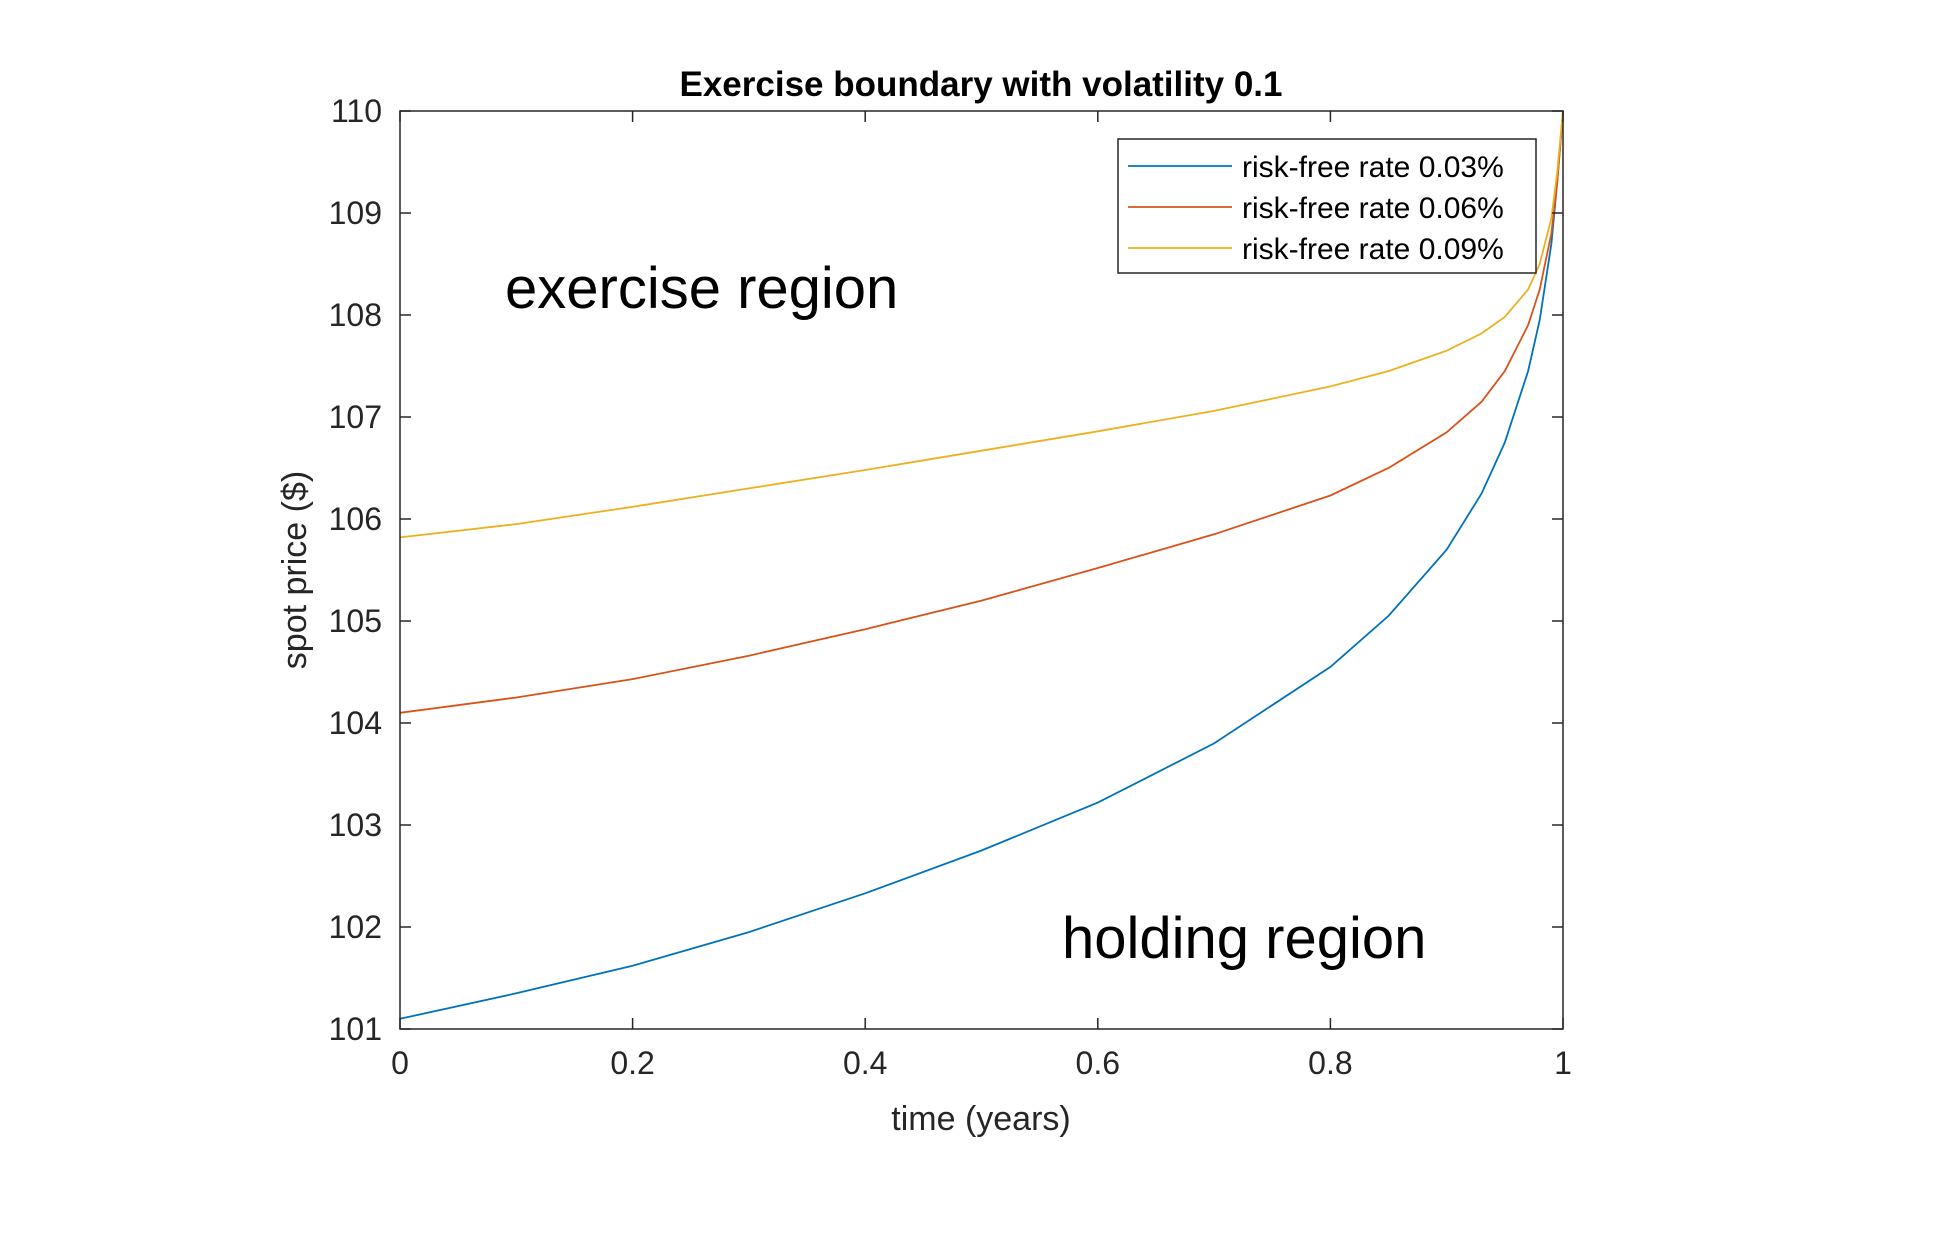 The image size is (1944, 1258). I want to click on x-tick-label: 0, so click(400, 1063).